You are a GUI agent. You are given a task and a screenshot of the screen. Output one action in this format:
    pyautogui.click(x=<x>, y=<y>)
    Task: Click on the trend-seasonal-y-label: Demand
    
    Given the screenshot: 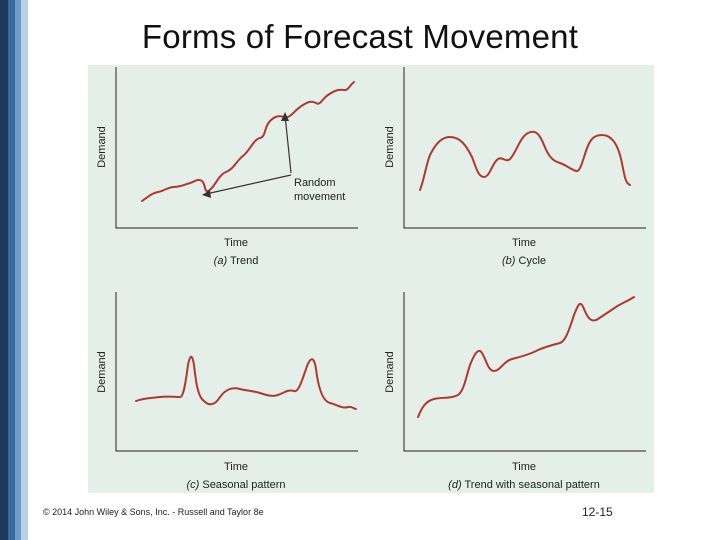 What is the action you would take?
    pyautogui.click(x=390, y=372)
    